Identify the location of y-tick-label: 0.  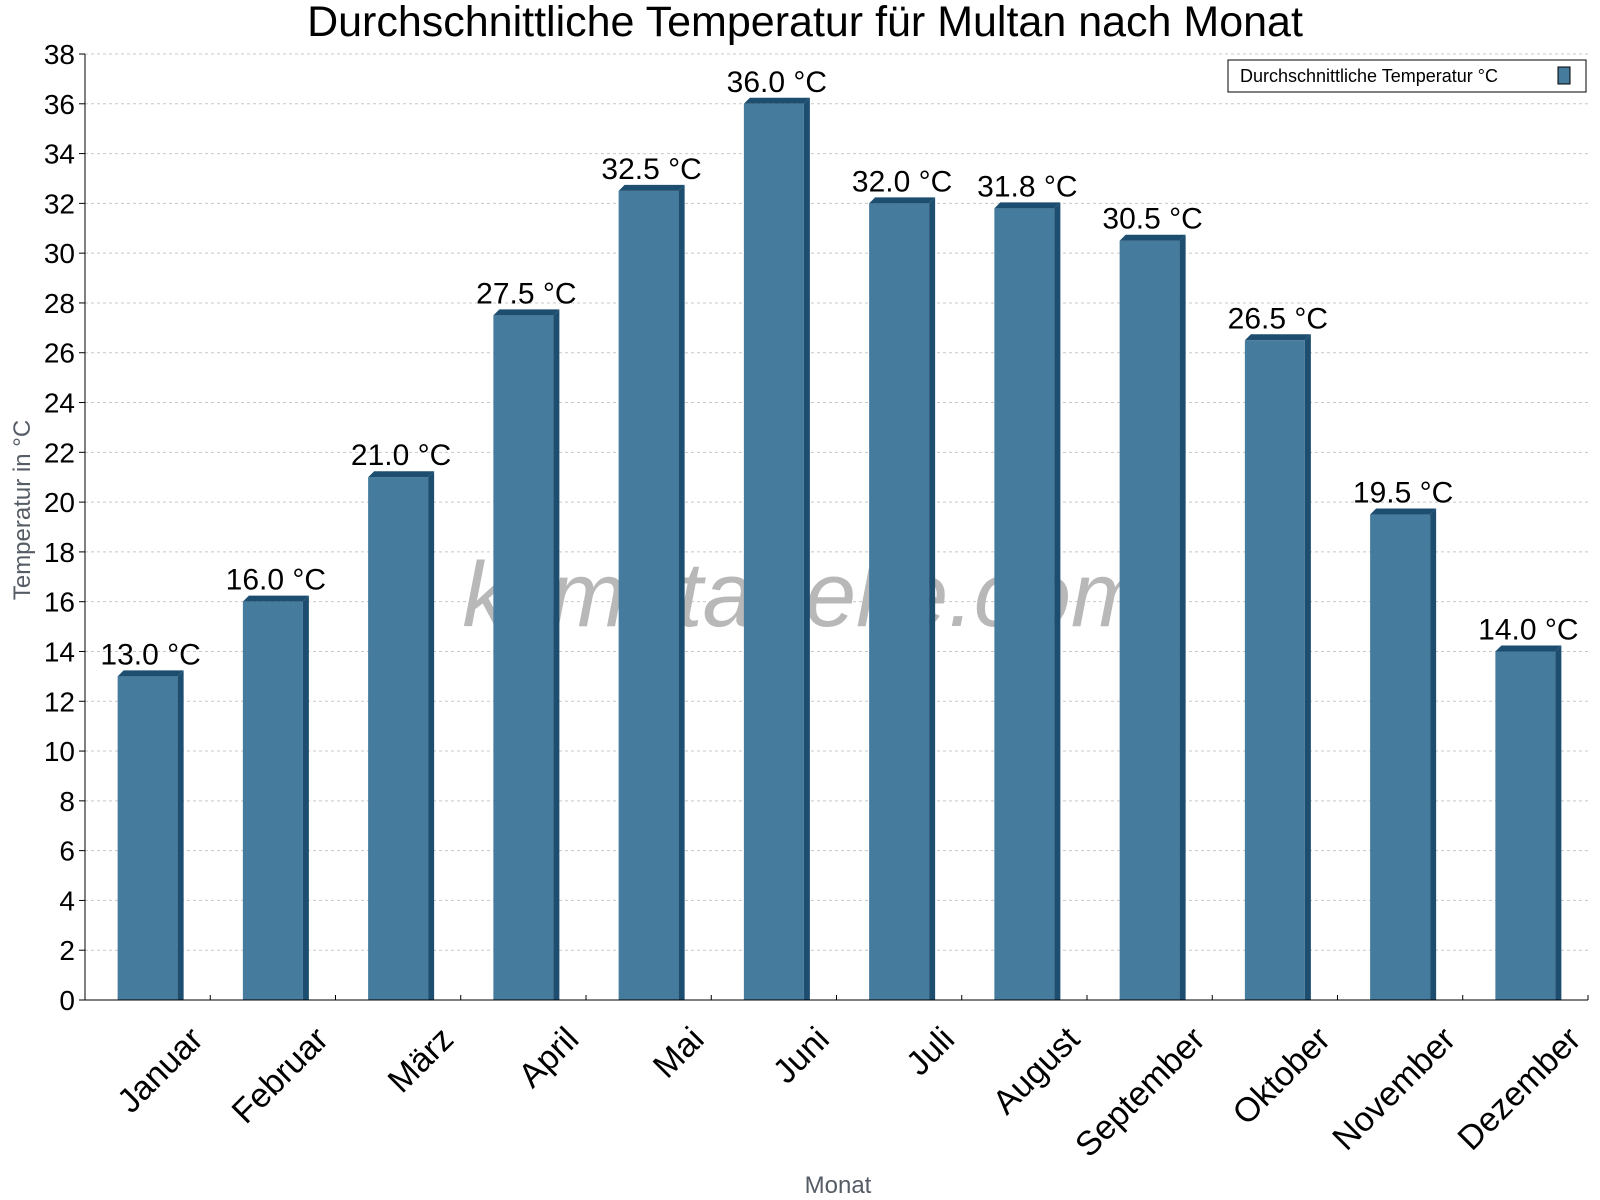
(67, 1000).